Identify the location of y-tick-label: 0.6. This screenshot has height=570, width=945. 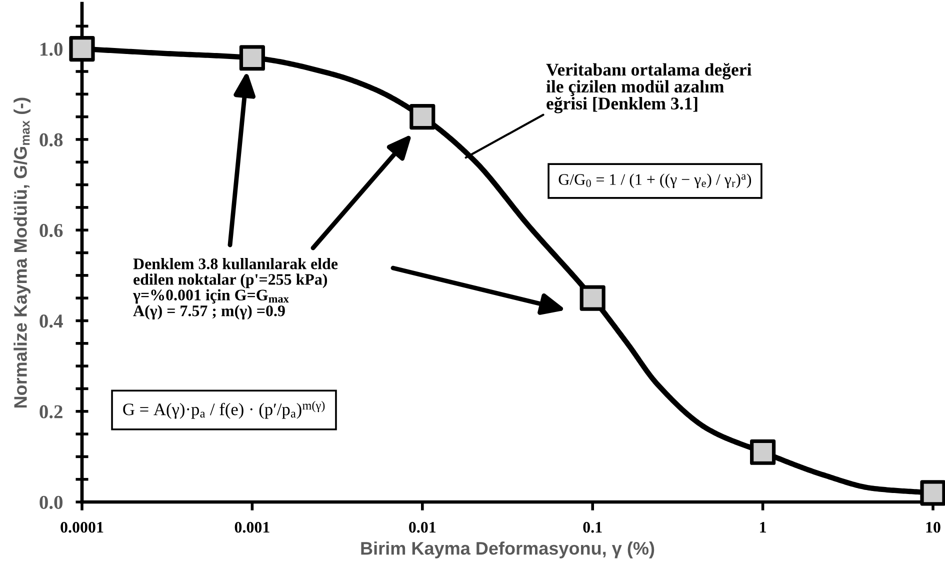
(51, 231).